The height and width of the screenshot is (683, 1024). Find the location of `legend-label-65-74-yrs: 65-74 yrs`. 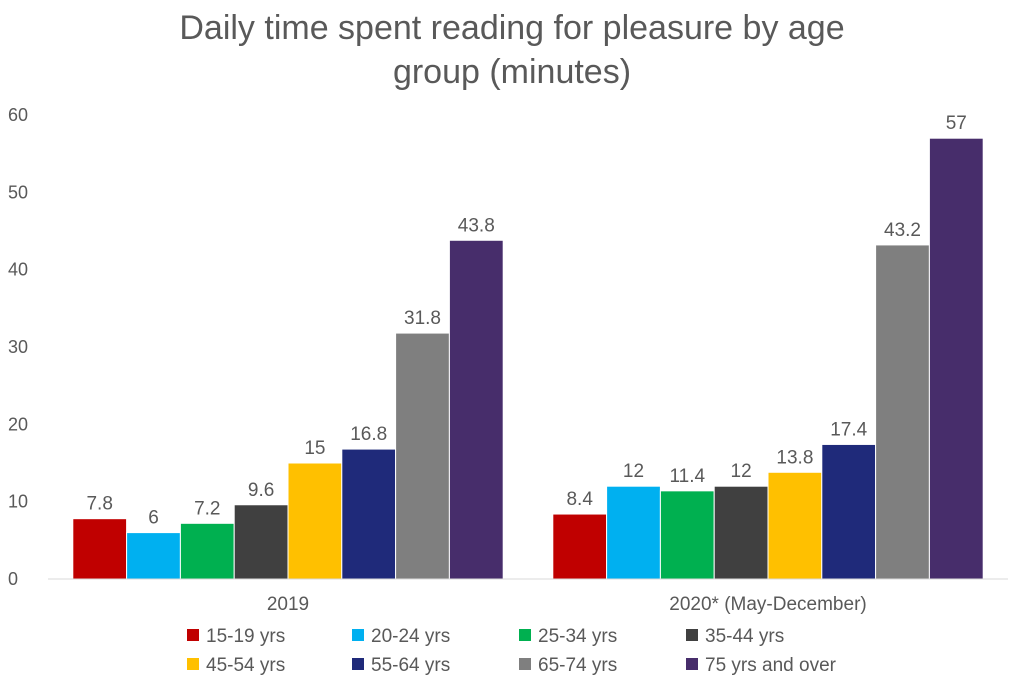

legend-label-65-74-yrs: 65-74 yrs is located at coordinates (577, 665).